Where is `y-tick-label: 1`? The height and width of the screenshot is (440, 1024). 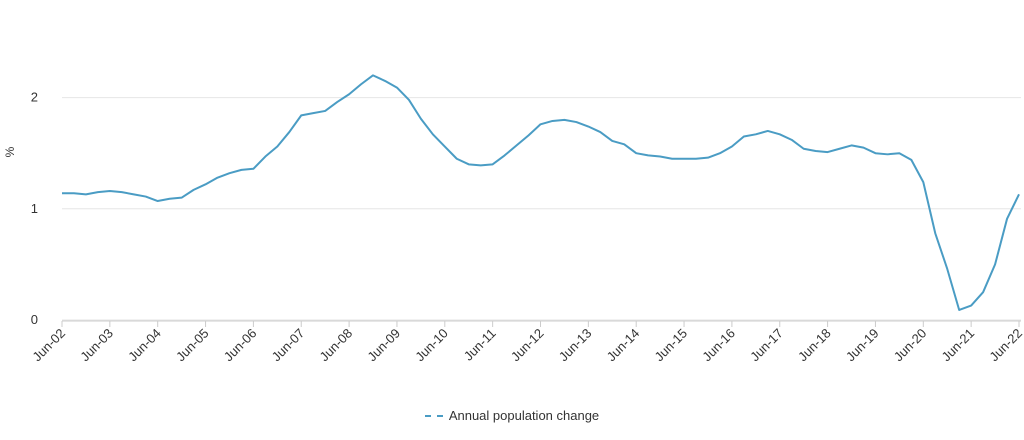 y-tick-label: 1 is located at coordinates (34, 208).